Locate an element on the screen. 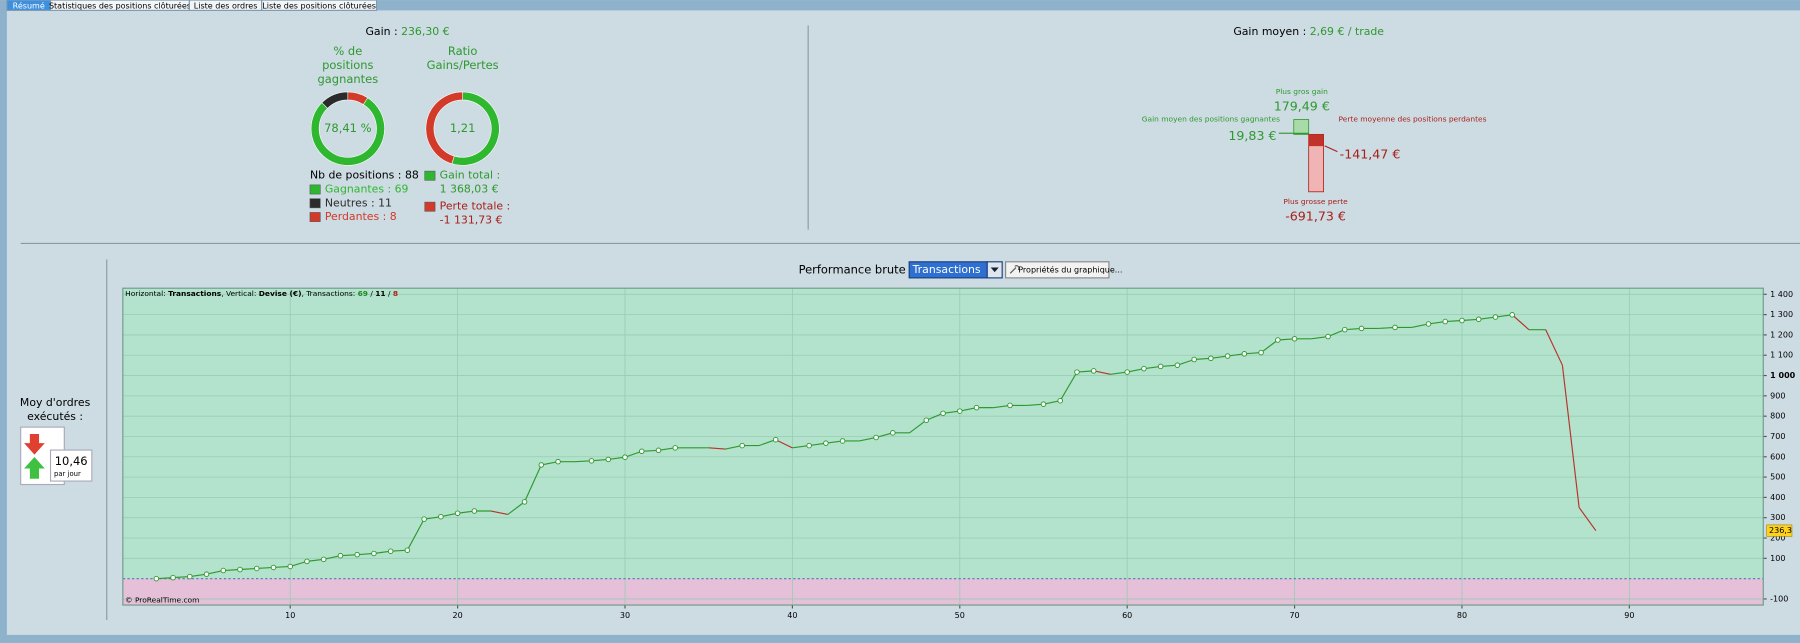 This screenshot has height=643, width=1800. y-tick-label: 400 is located at coordinates (1777, 497).